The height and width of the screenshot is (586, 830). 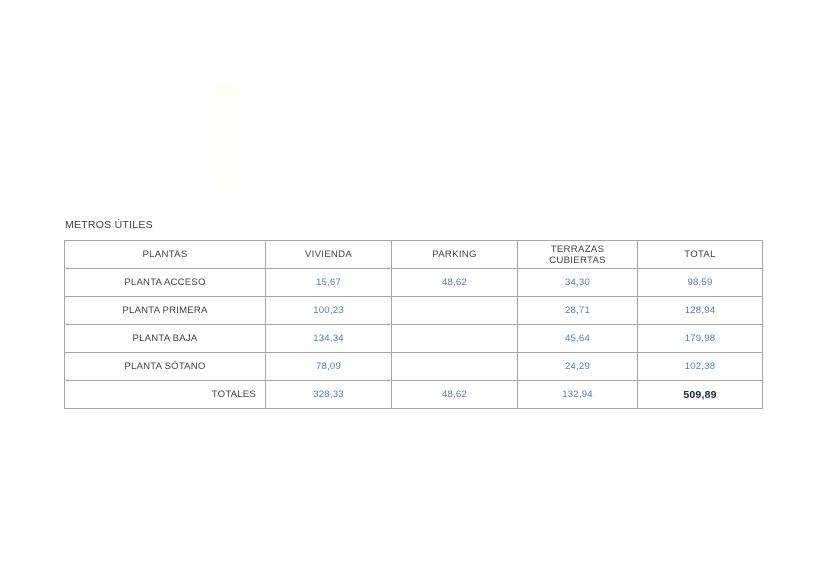 What do you see at coordinates (577, 310) in the screenshot?
I see `cell-terrazas: 28,71` at bounding box center [577, 310].